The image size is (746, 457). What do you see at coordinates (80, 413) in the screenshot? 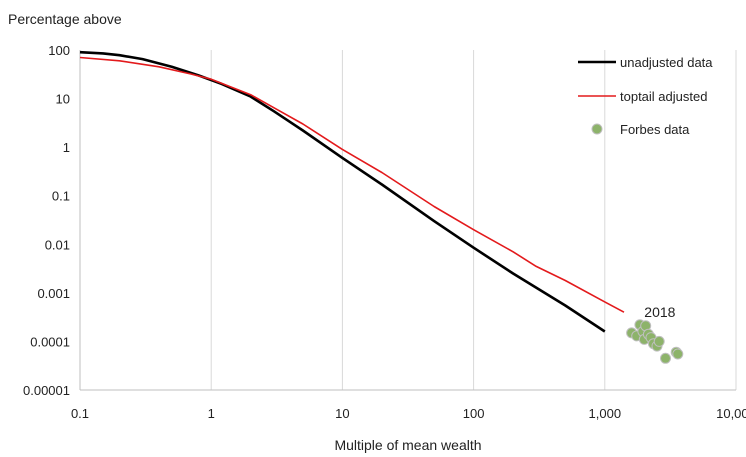
I see `x-tick-label: 0.1` at bounding box center [80, 413].